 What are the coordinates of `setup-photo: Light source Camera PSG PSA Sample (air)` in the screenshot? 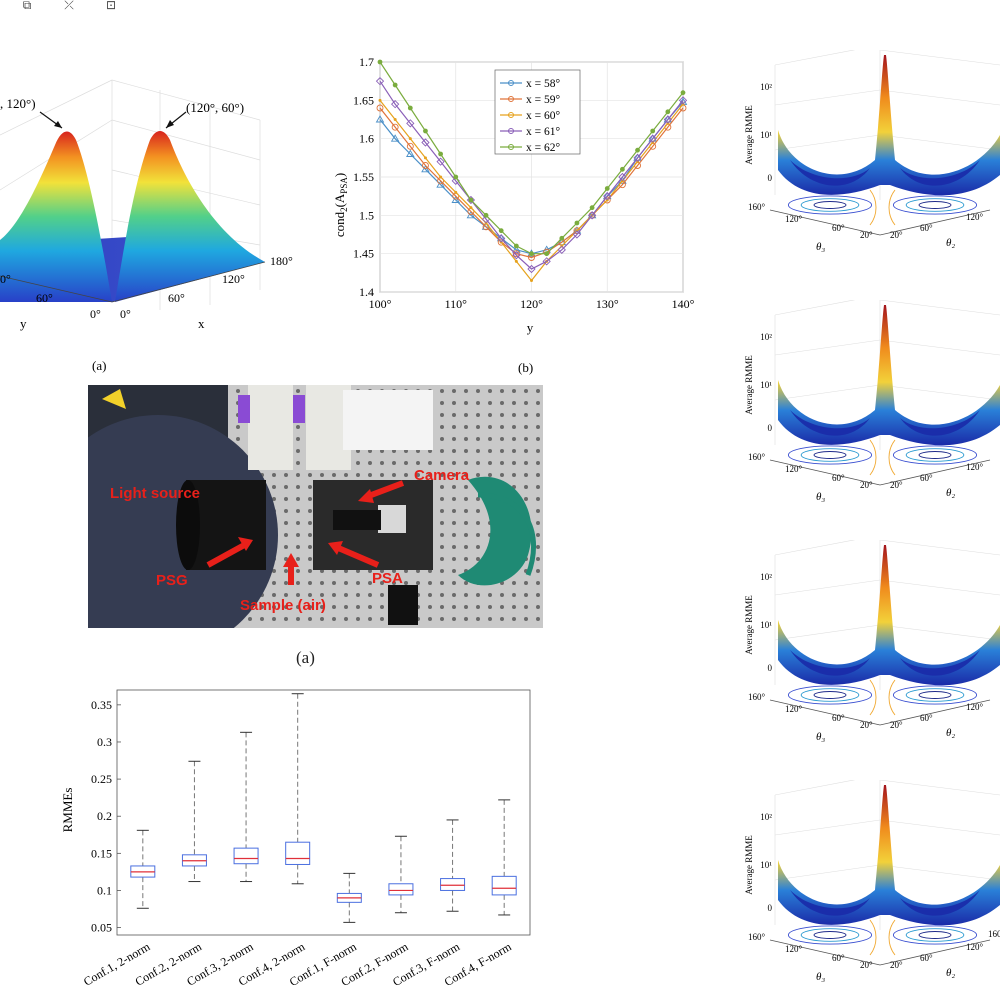 It's located at (315, 506).